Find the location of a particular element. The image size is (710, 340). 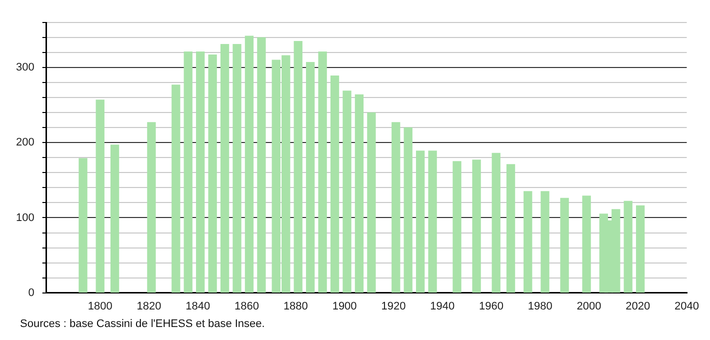

y-tick-label: 200 is located at coordinates (25, 142).